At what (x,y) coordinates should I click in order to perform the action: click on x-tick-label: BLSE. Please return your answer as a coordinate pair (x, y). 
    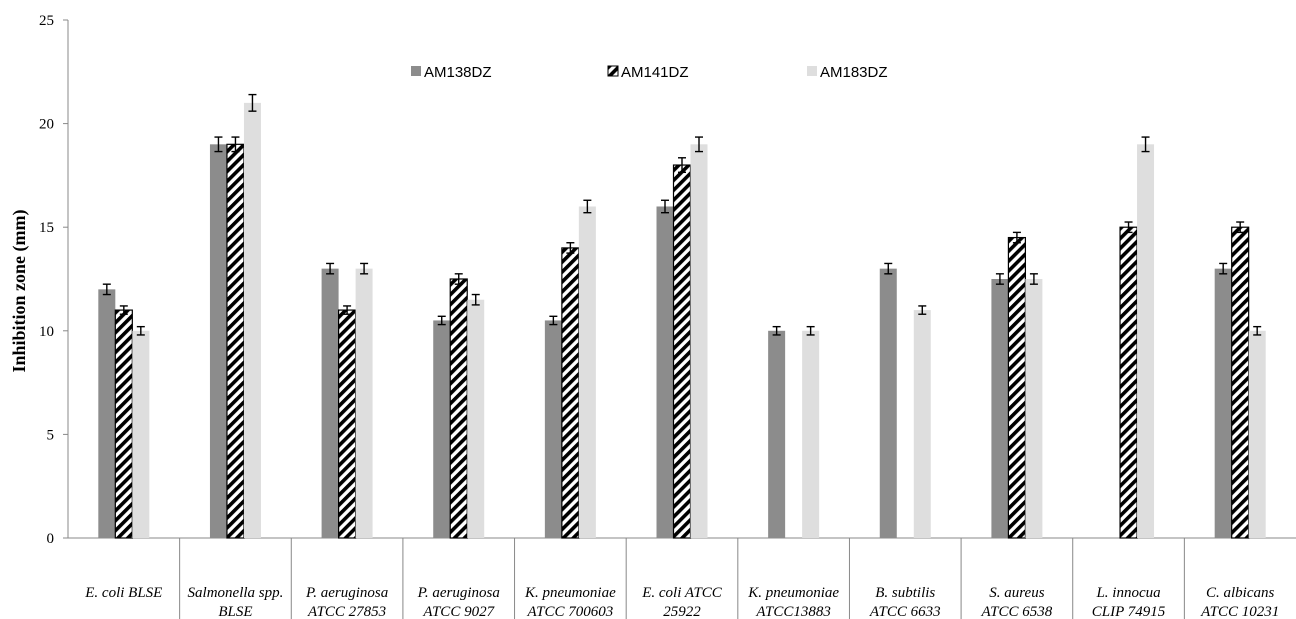
    Looking at the image, I should click on (235, 611).